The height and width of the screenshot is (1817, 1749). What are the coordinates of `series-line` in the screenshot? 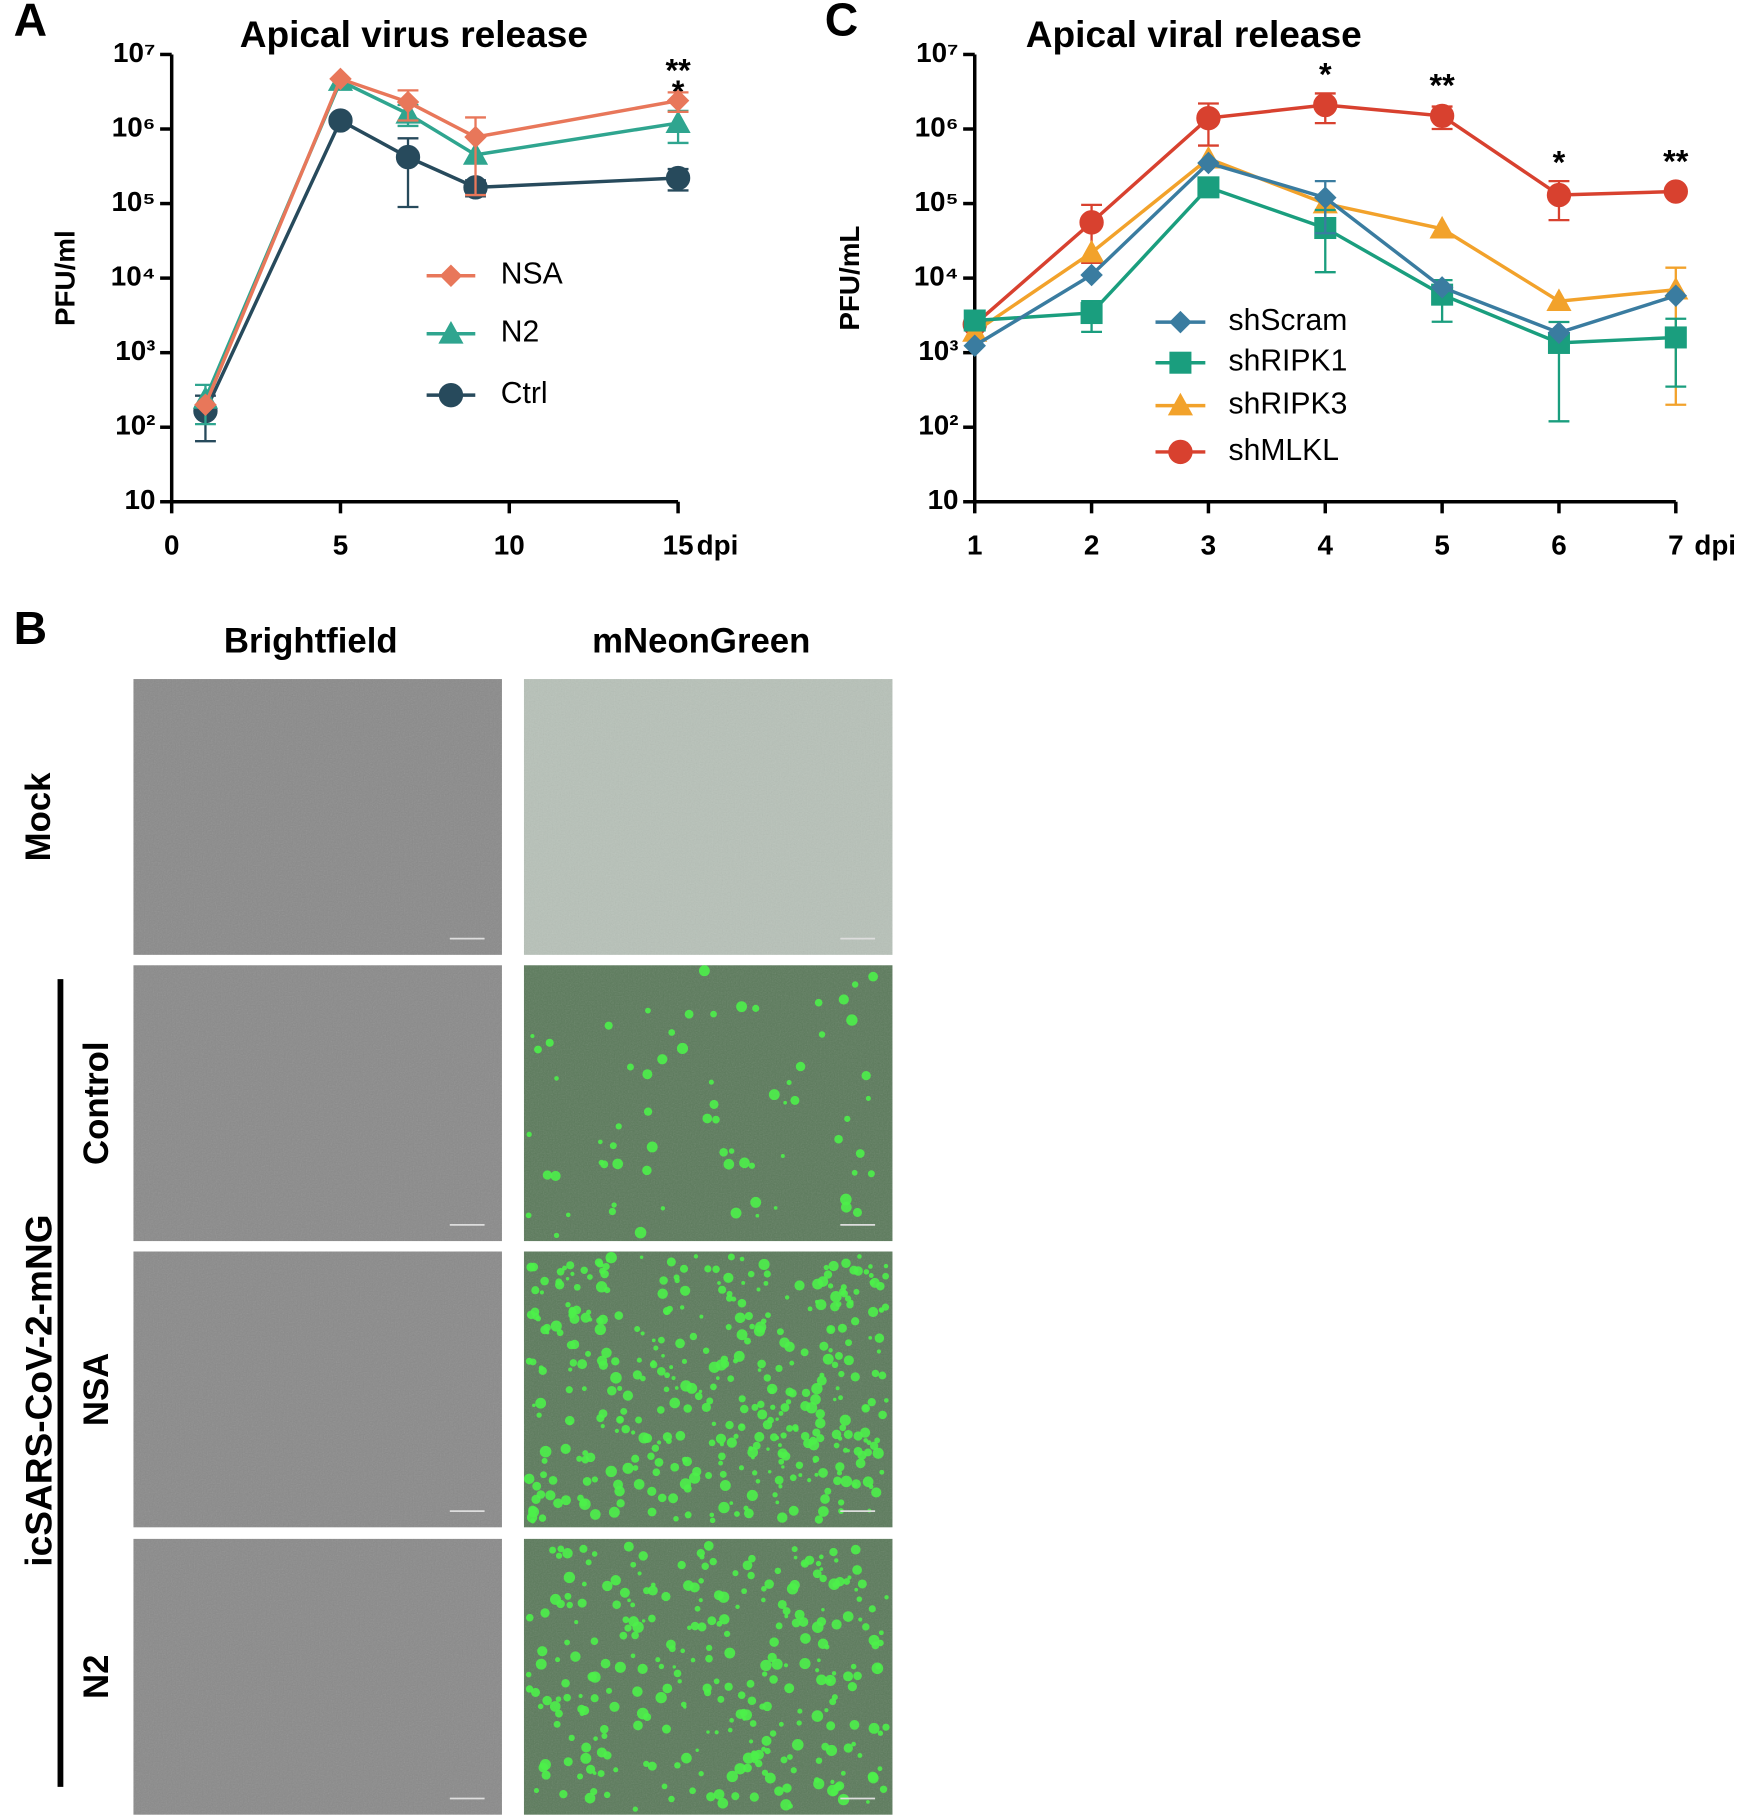 It's located at (441, 265).